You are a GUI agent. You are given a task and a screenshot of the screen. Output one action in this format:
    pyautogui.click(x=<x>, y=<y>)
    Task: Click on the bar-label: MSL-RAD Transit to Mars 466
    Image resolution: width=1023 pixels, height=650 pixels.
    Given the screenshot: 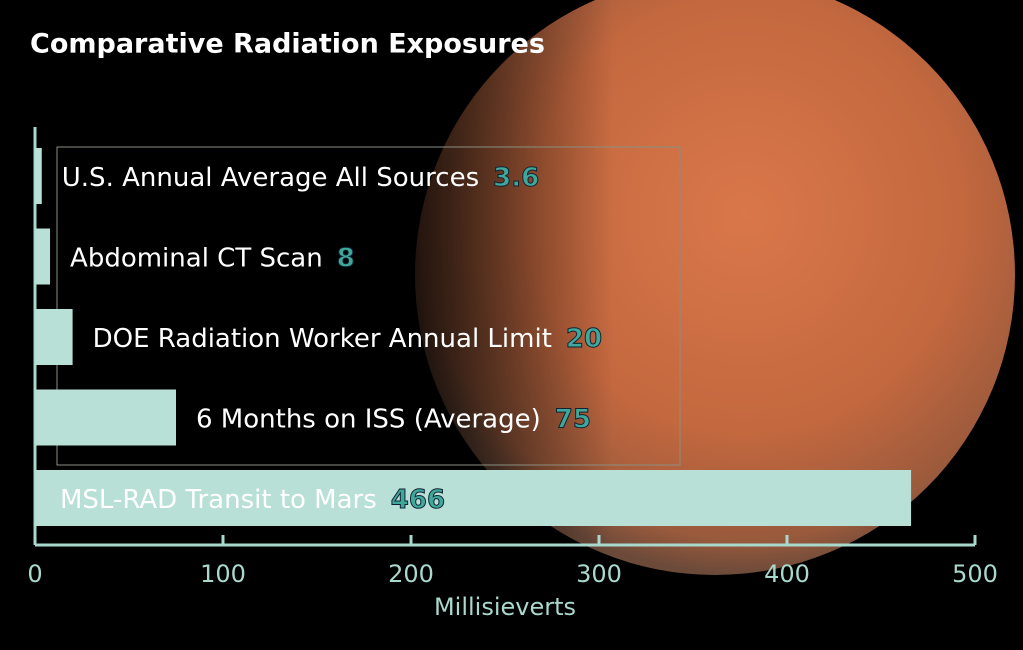 What is the action you would take?
    pyautogui.click(x=252, y=500)
    